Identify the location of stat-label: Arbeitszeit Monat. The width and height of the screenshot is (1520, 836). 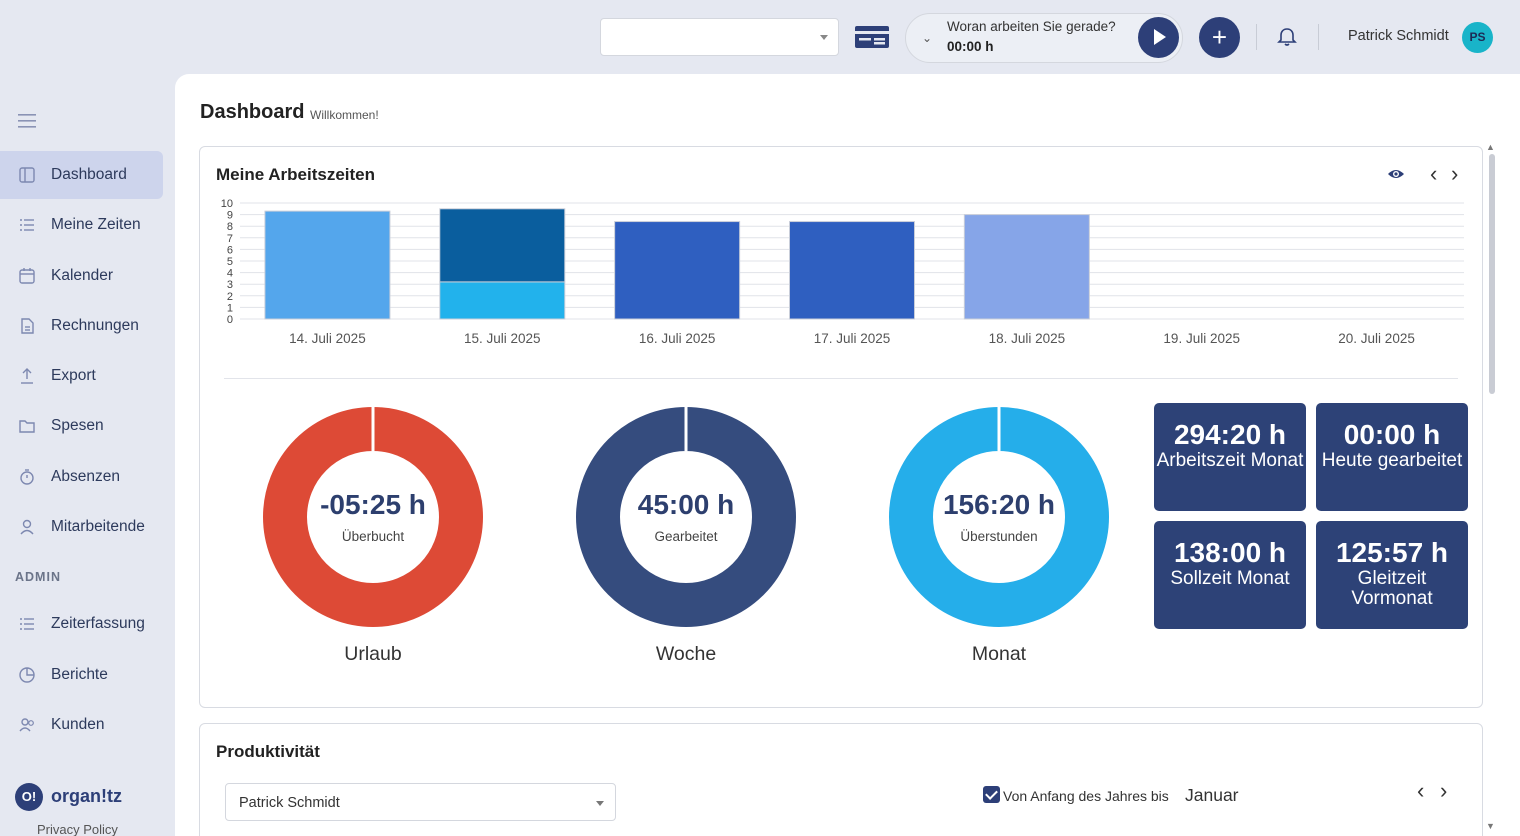
(1230, 460).